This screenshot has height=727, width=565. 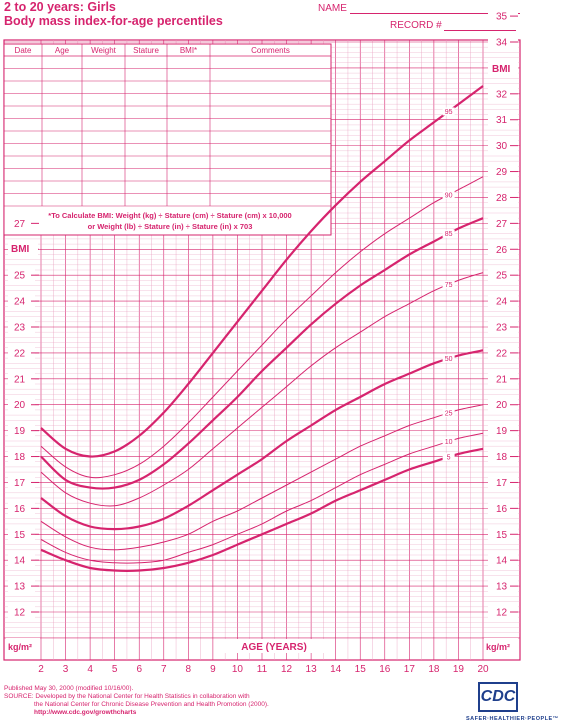 I want to click on right-tick-label: 13, so click(x=502, y=587).